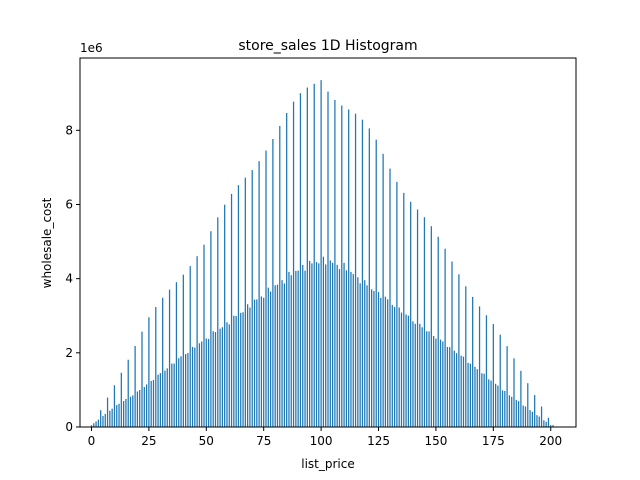  What do you see at coordinates (325, 437) in the screenshot?
I see `x-axis-ticks: 0 25 50 75 100 125 150 175 200` at bounding box center [325, 437].